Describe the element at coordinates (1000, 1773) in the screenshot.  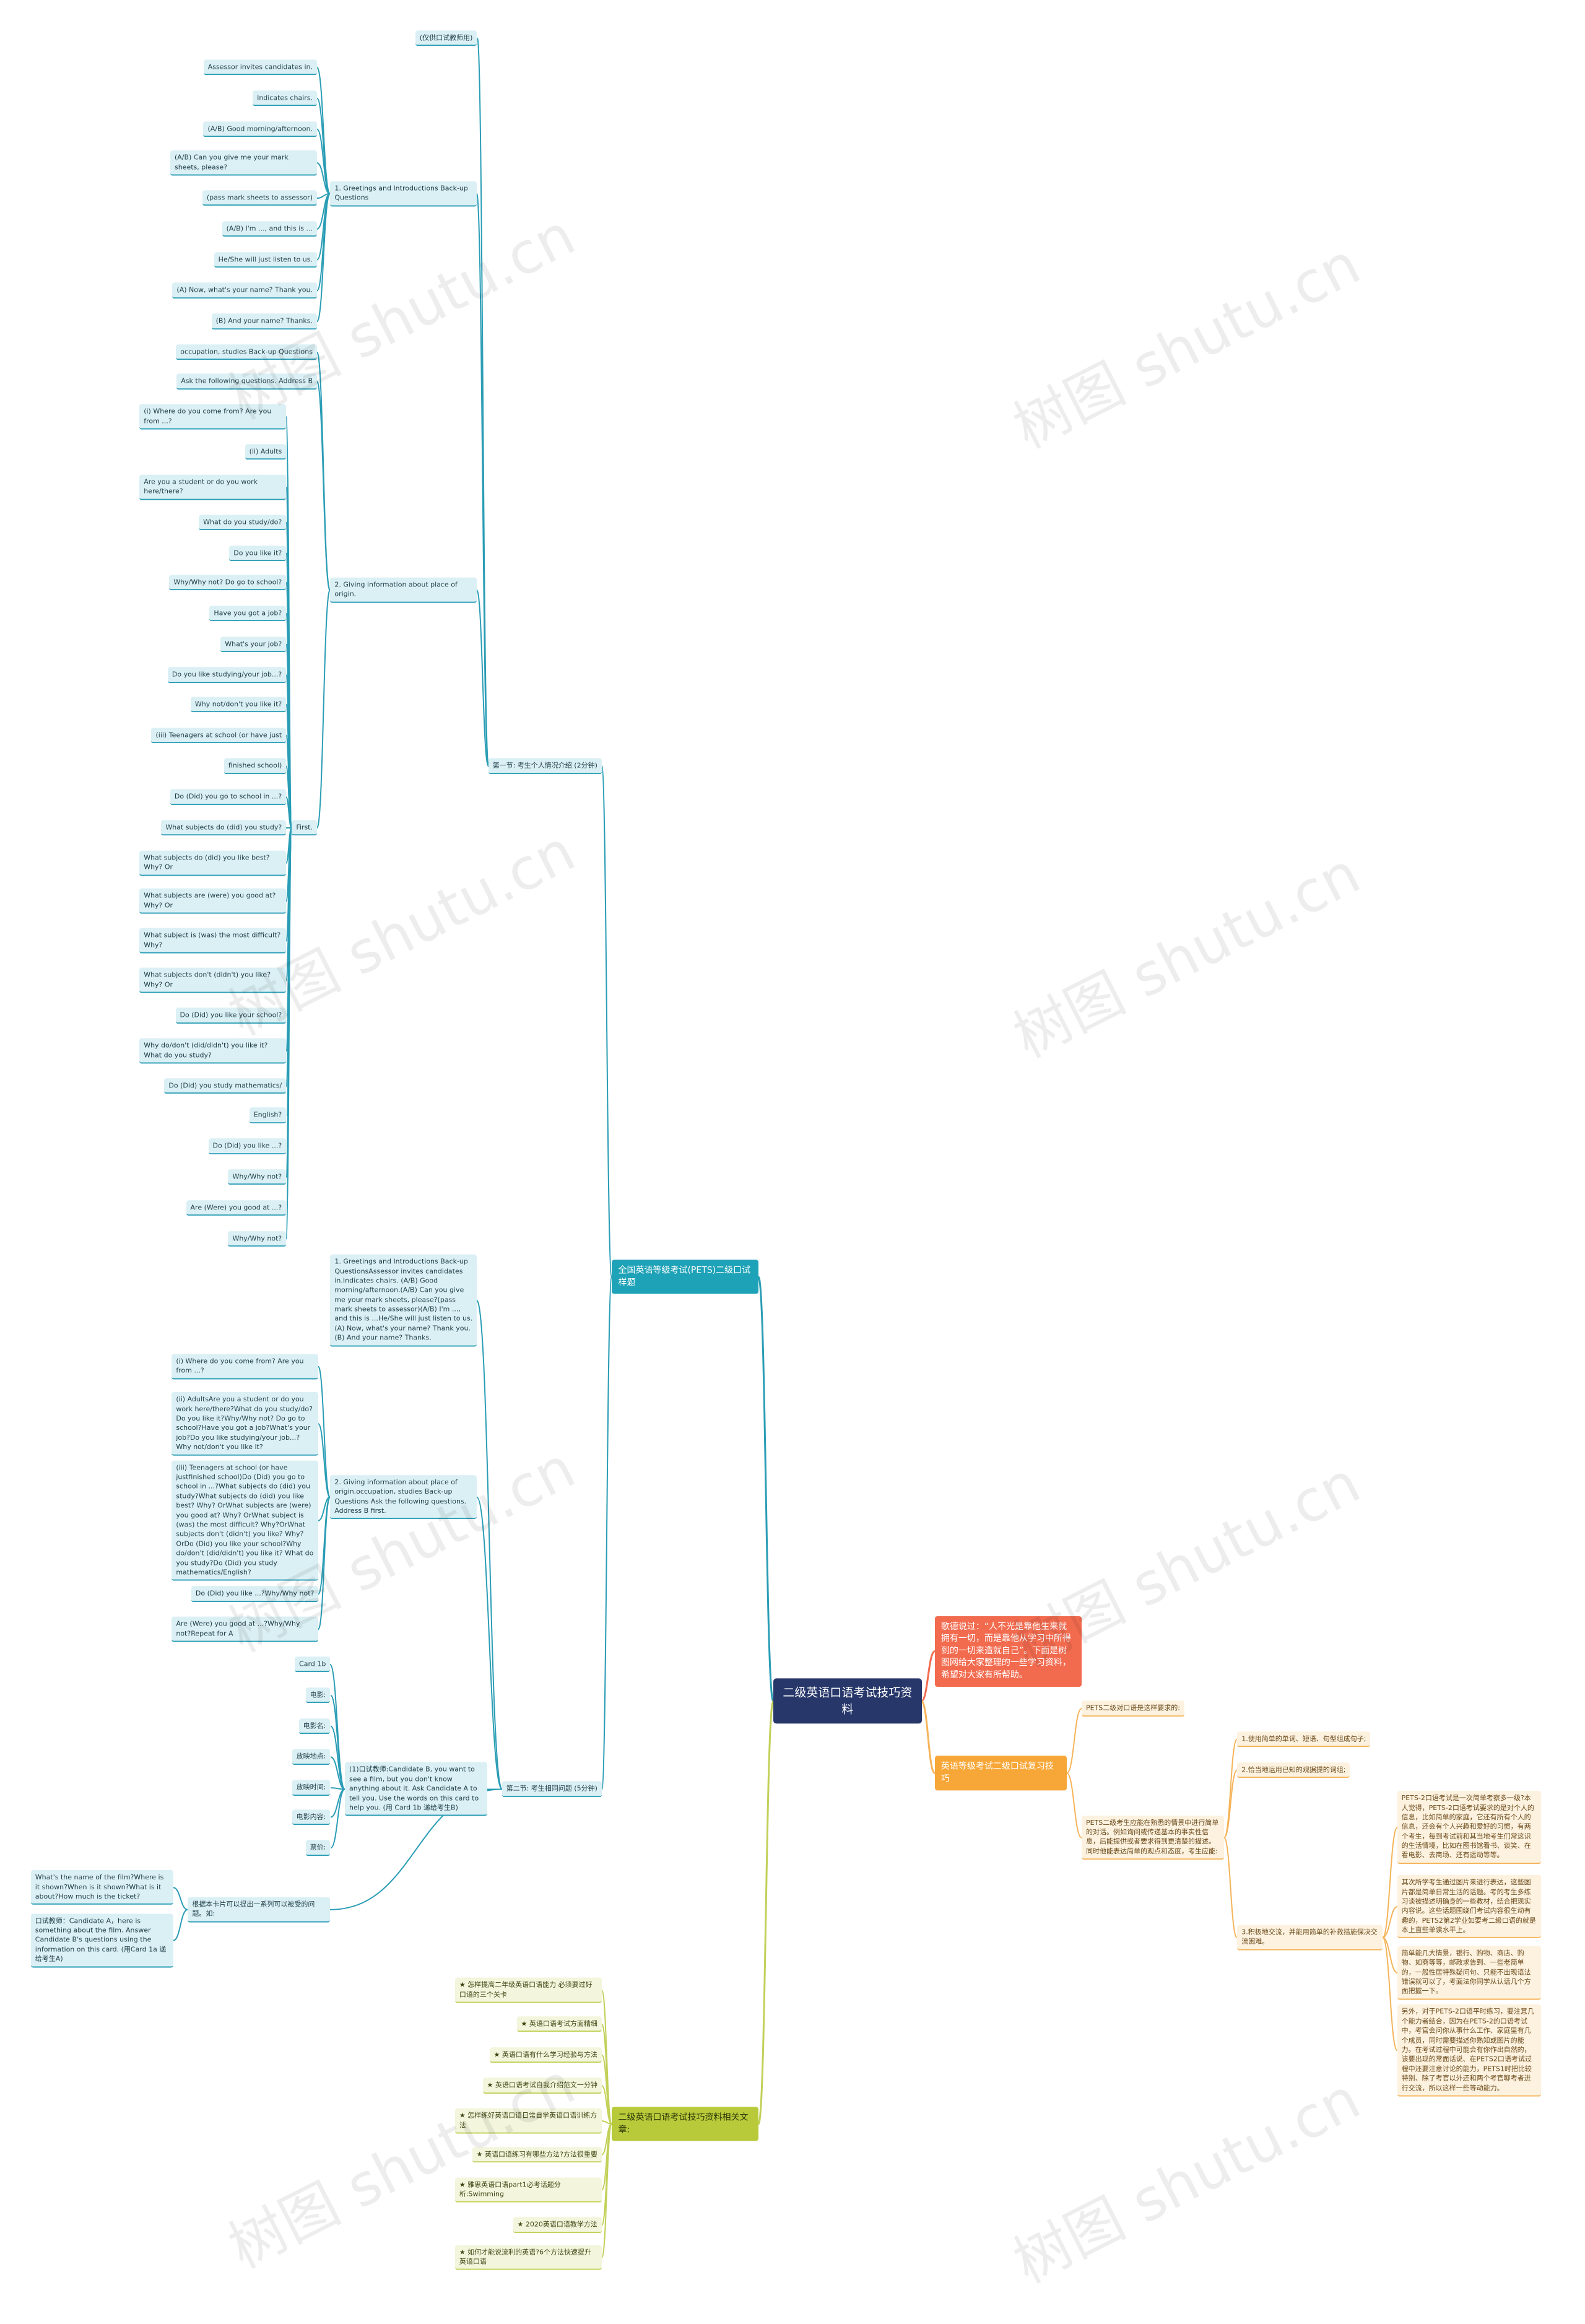
I see `branch-node: 英语等级考试二级口试复习技巧` at that location.